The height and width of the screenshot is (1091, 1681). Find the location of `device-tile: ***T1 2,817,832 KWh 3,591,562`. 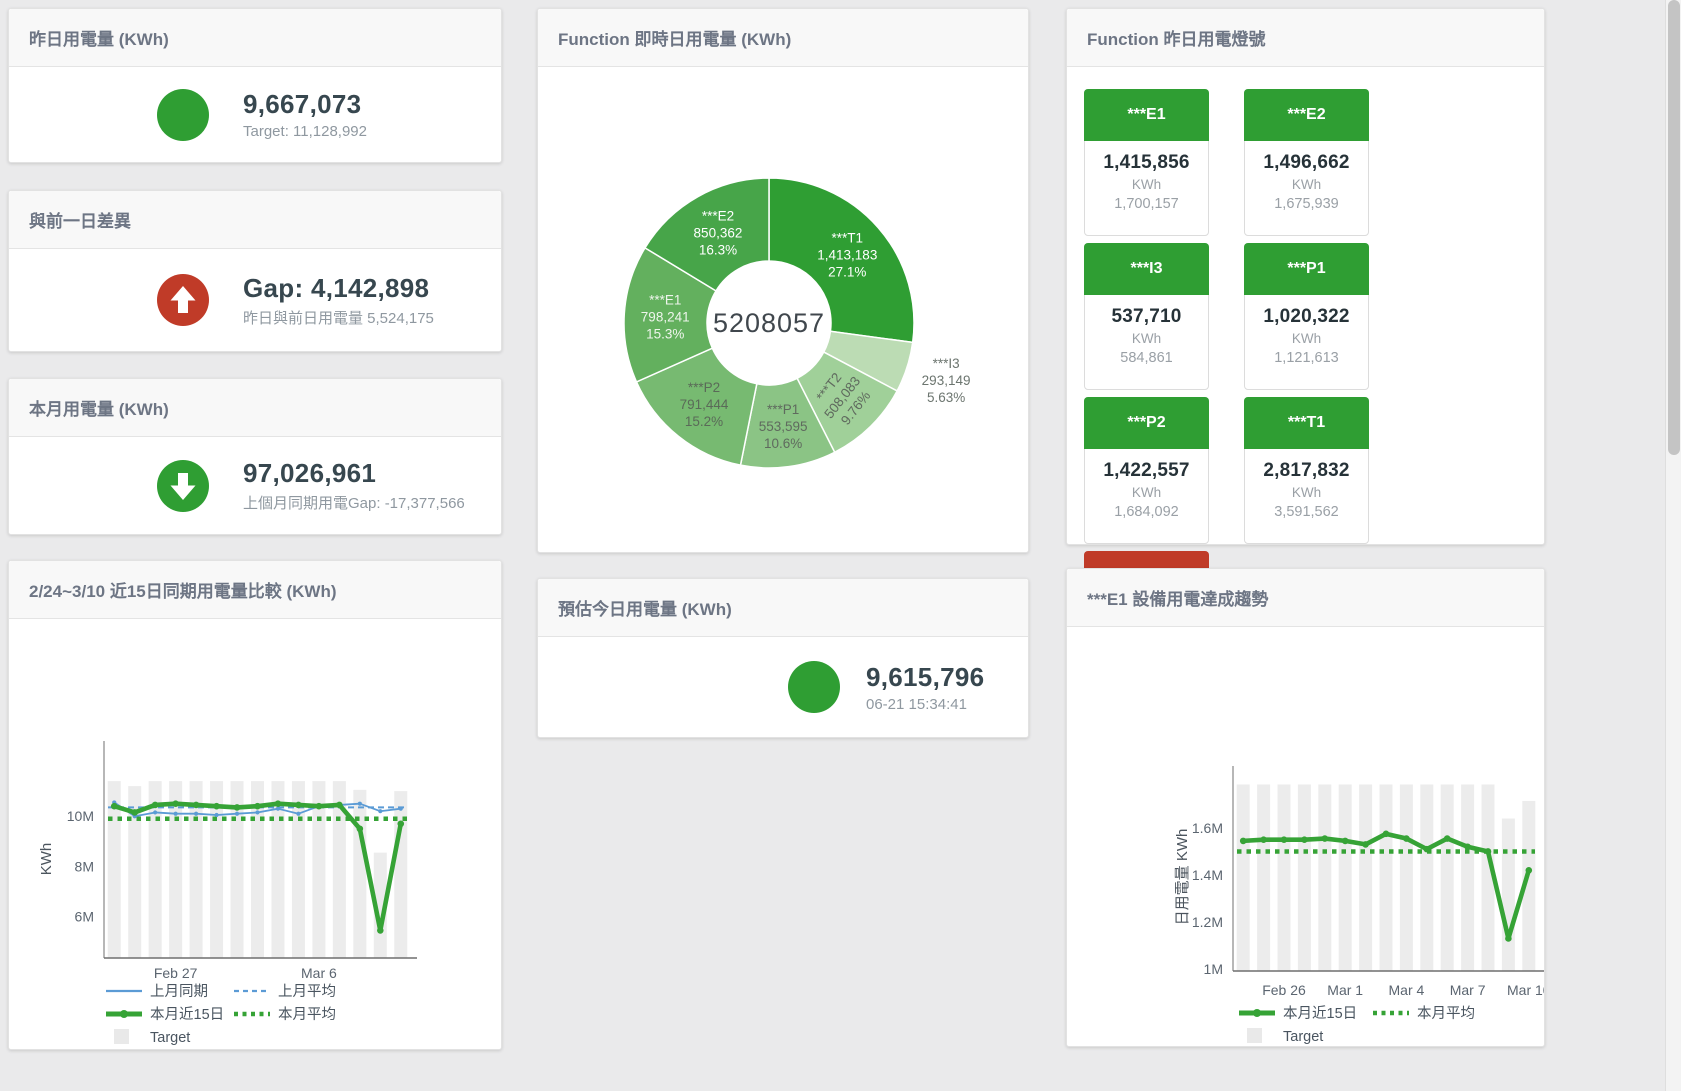

device-tile: ***T1 2,817,832 KWh 3,591,562 is located at coordinates (1306, 470).